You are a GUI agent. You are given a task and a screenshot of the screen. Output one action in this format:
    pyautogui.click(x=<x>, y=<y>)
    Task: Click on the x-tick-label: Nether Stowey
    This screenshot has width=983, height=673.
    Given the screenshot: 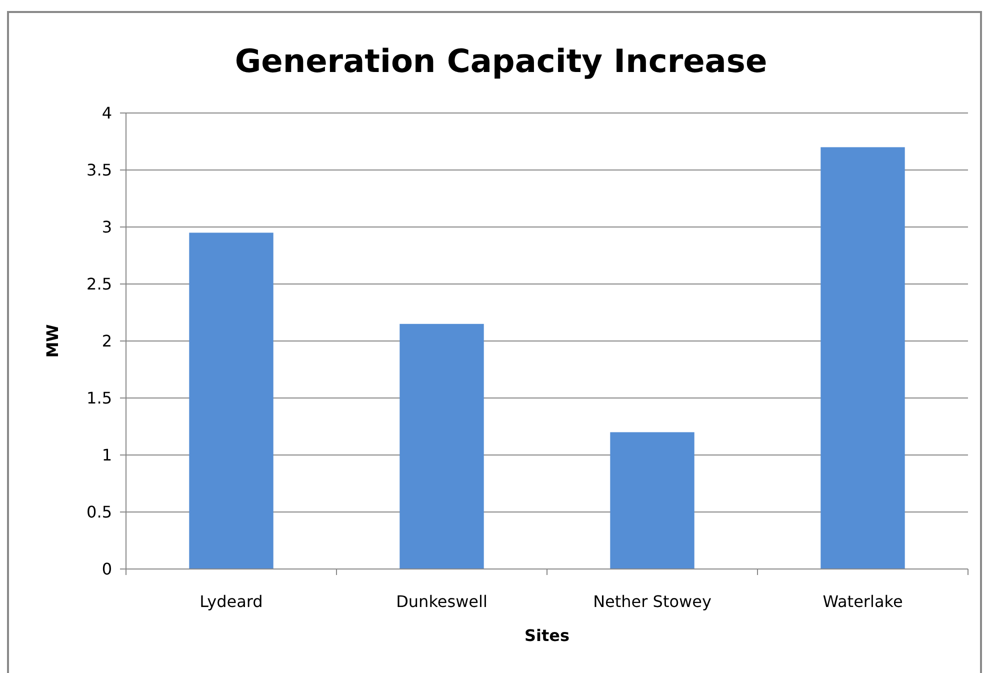 What is the action you would take?
    pyautogui.click(x=652, y=601)
    